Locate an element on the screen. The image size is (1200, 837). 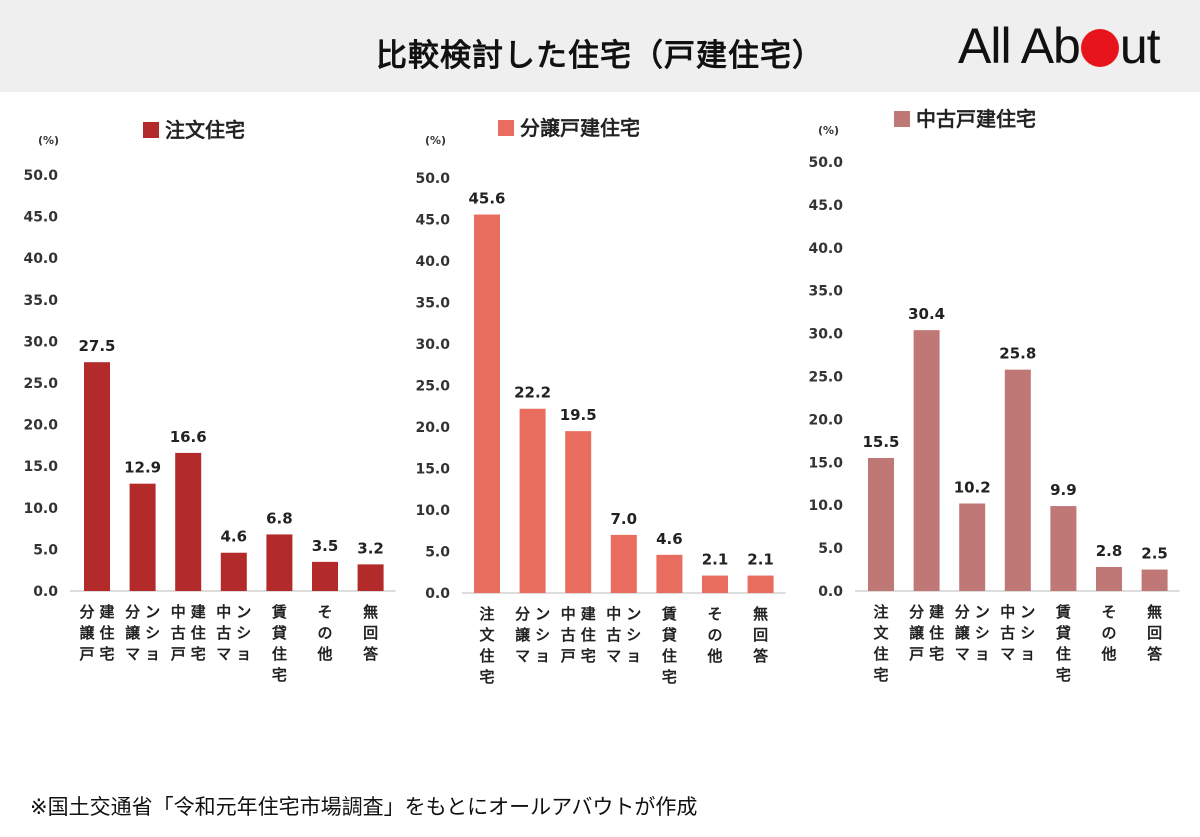
y-tick-label: 0.0 is located at coordinates (437, 594).